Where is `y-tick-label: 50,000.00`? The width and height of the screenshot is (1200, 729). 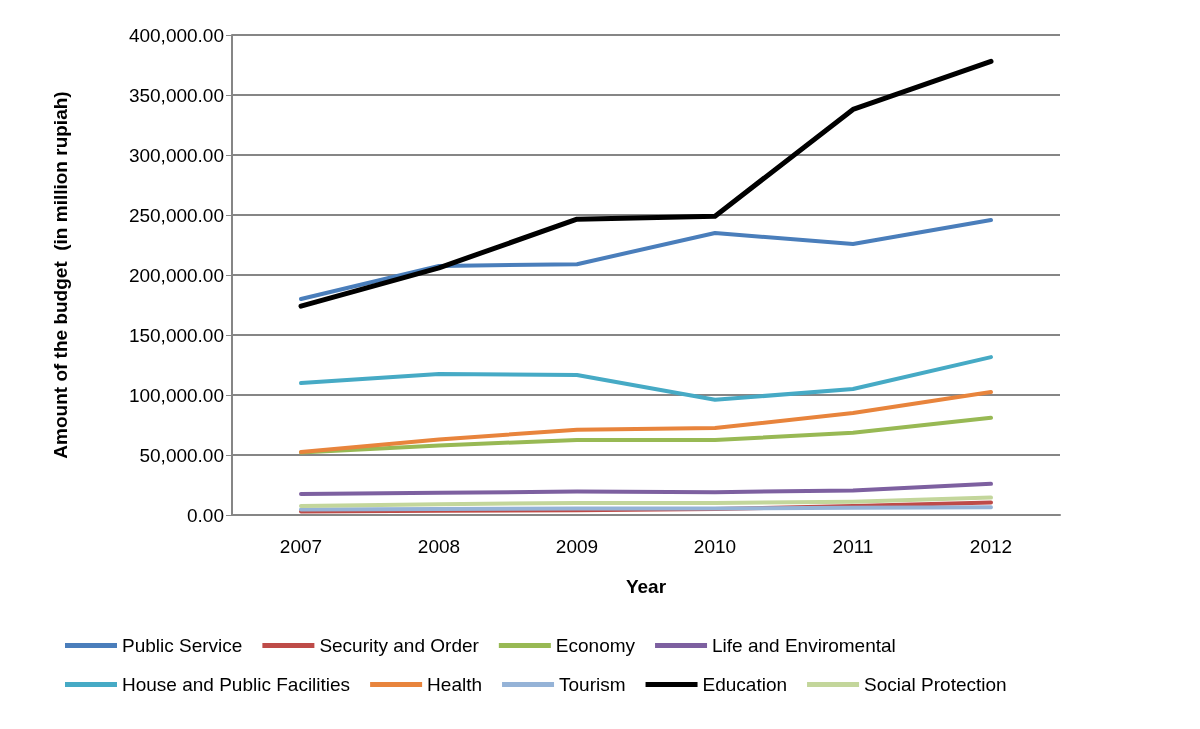
y-tick-label: 50,000.00 is located at coordinates (181, 455).